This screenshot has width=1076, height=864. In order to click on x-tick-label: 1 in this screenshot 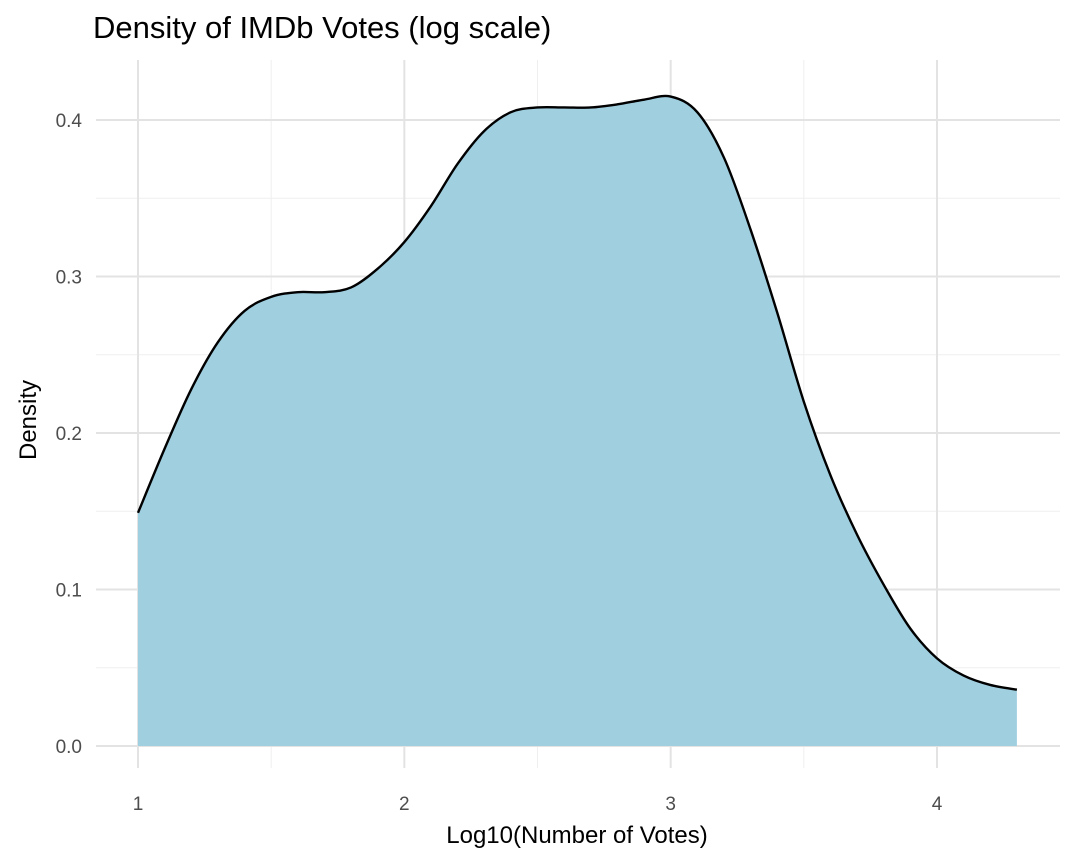, I will do `click(138, 804)`.